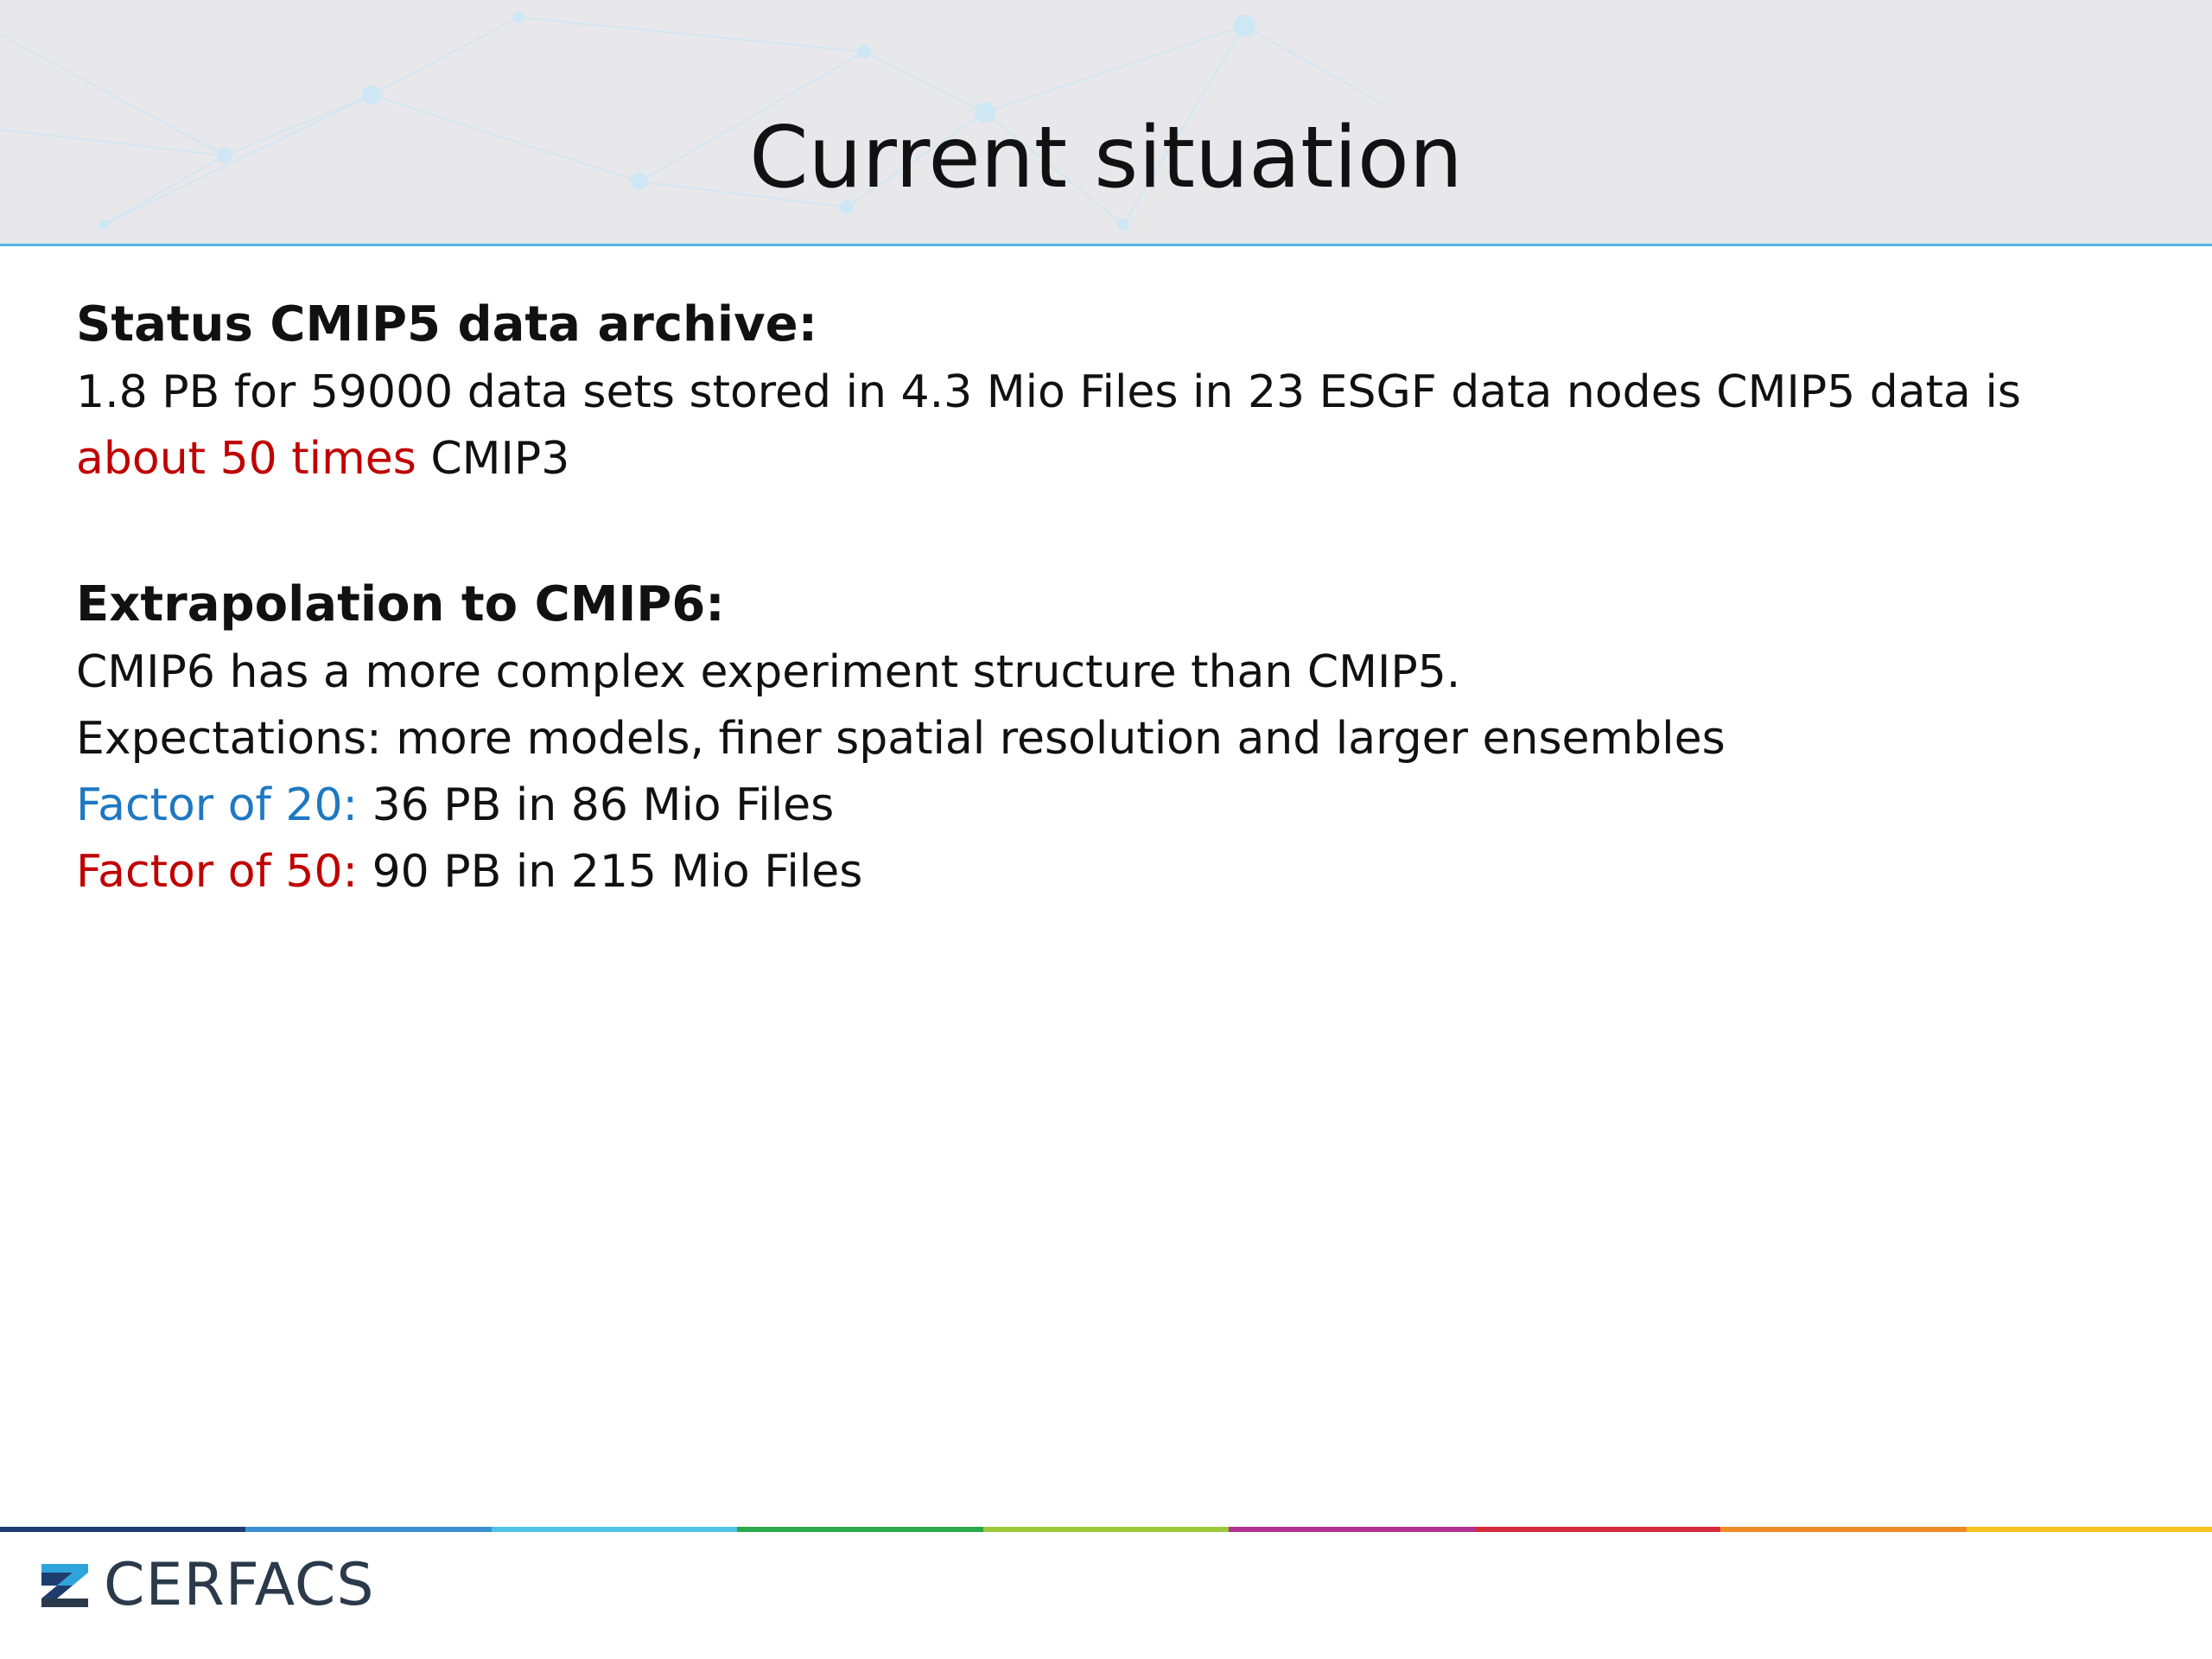 This screenshot has width=2212, height=1659. Describe the element at coordinates (217, 805) in the screenshot. I see `factor-20-label: Factor of 20:` at that location.